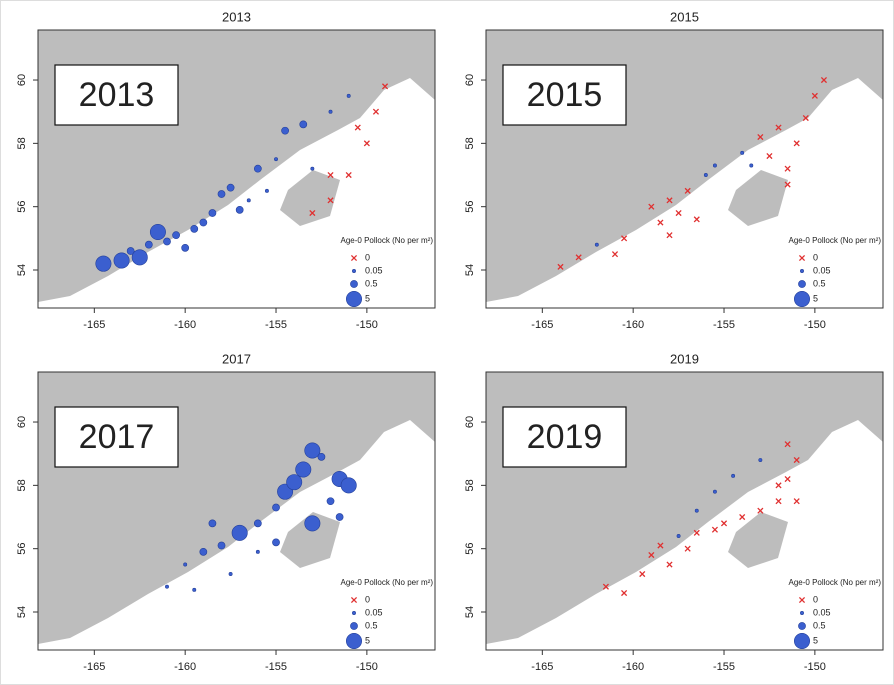  Describe the element at coordinates (565, 437) in the screenshot. I see `year-label: 2019` at that location.